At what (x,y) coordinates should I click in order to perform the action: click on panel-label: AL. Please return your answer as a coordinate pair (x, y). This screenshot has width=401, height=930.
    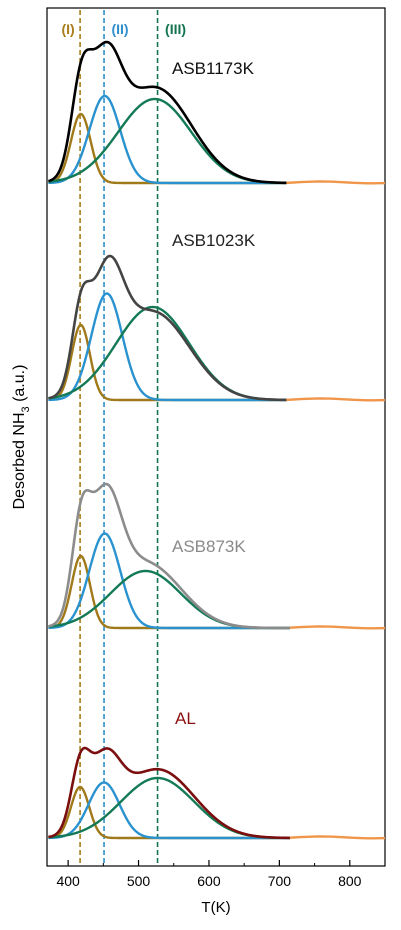
    Looking at the image, I should click on (185, 718).